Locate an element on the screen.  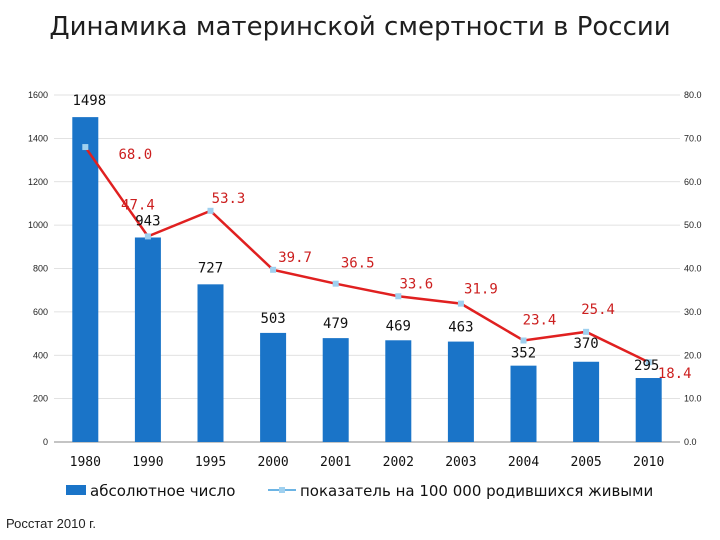
rate-value-label: 31.9 is located at coordinates (481, 290).